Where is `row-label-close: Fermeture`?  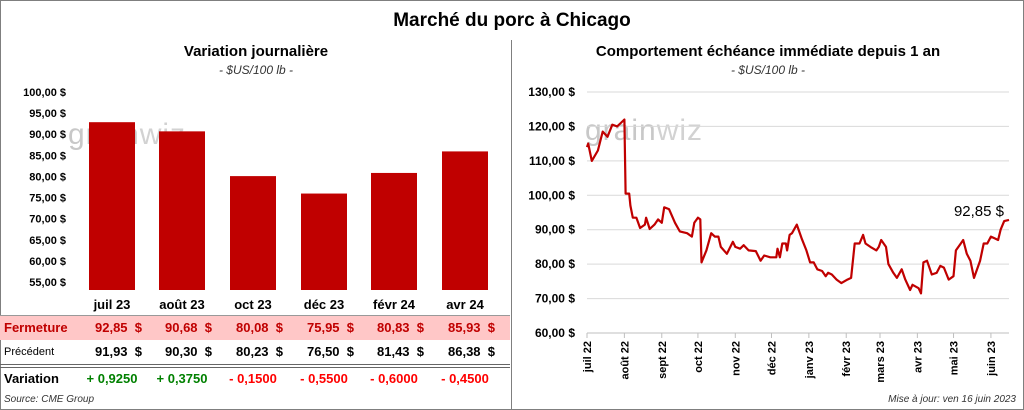 row-label-close: Fermeture is located at coordinates (36, 327).